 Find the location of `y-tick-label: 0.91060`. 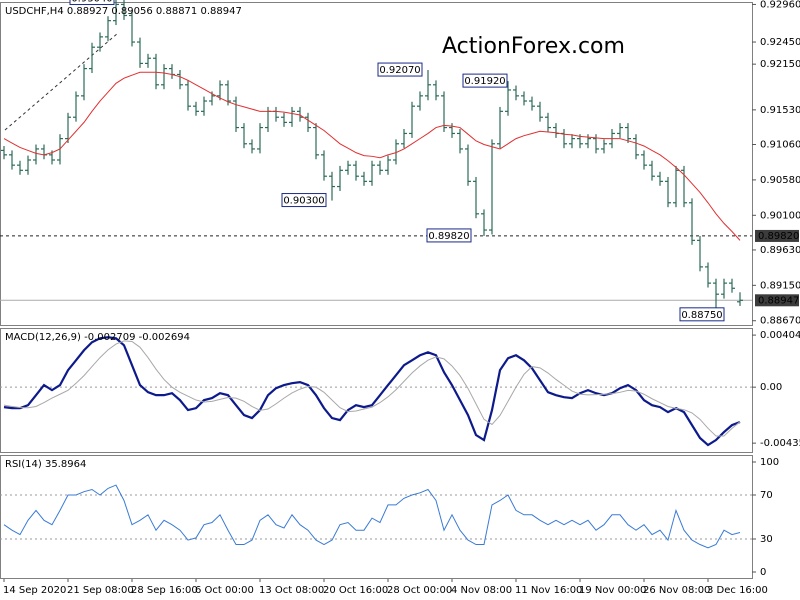

y-tick-label: 0.91060 is located at coordinates (780, 145).